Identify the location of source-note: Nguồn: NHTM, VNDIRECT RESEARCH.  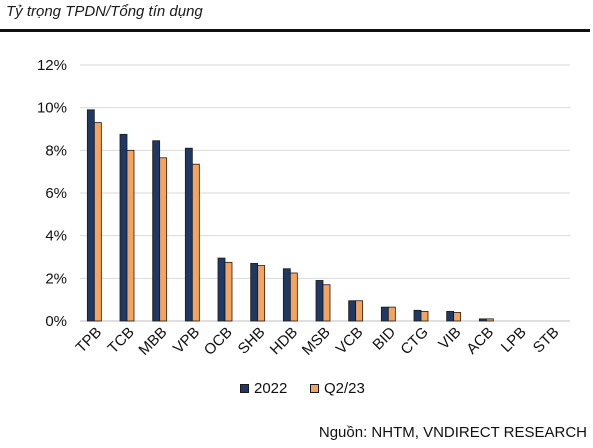
(452, 432).